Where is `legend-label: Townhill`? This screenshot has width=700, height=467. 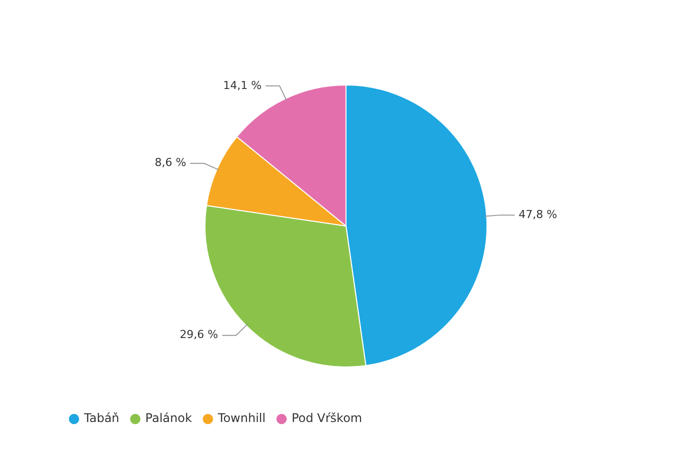
legend-label: Townhill is located at coordinates (241, 418).